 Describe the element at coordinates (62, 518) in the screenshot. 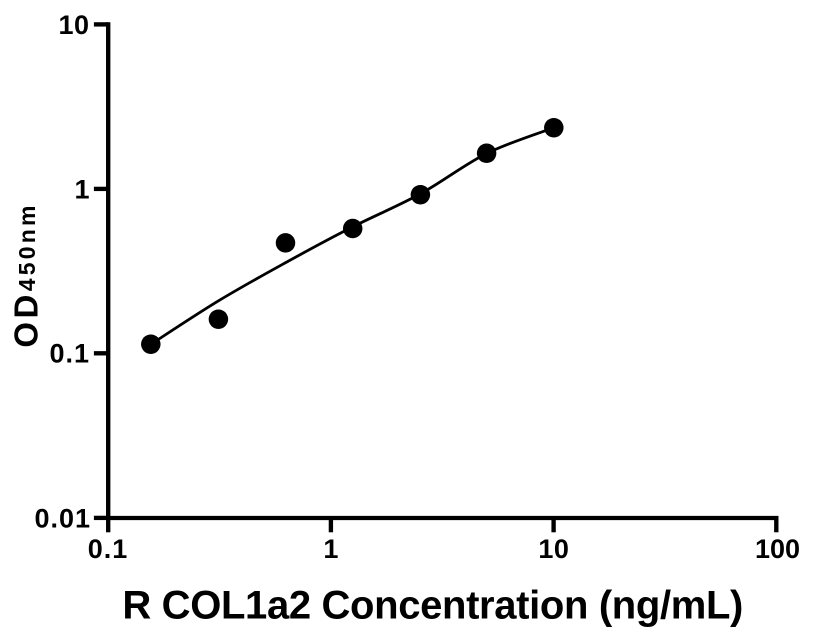

I see `svg-text: 0.01` at that location.